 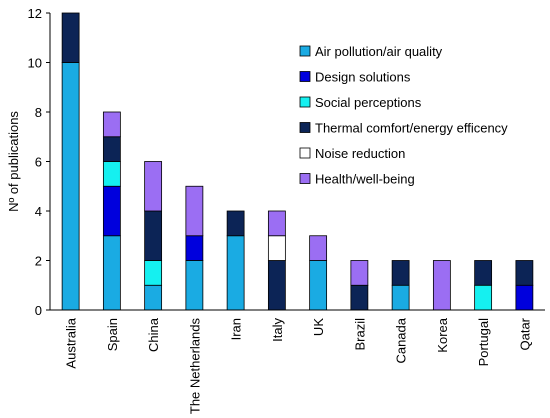 What do you see at coordinates (38, 162) in the screenshot?
I see `y-tick-label: 6` at bounding box center [38, 162].